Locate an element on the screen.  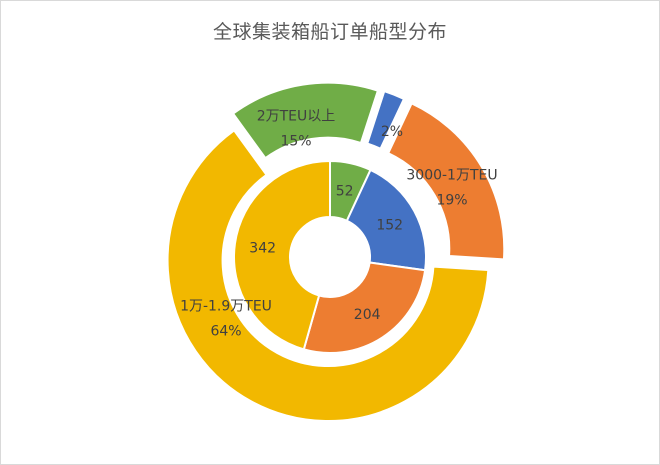
inner-slice-label: 52 is located at coordinates (345, 192).